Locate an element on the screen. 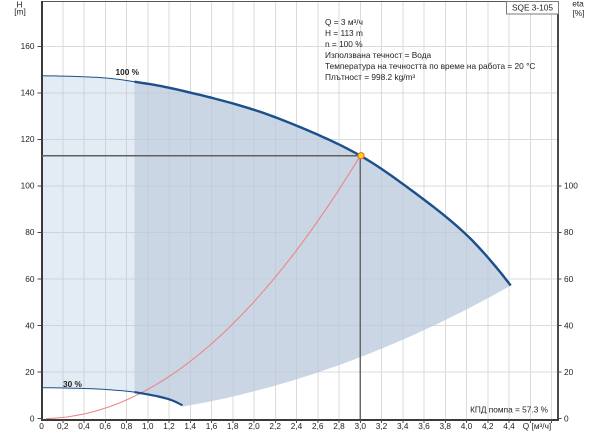  svg-text: 0,6 is located at coordinates (105, 426).